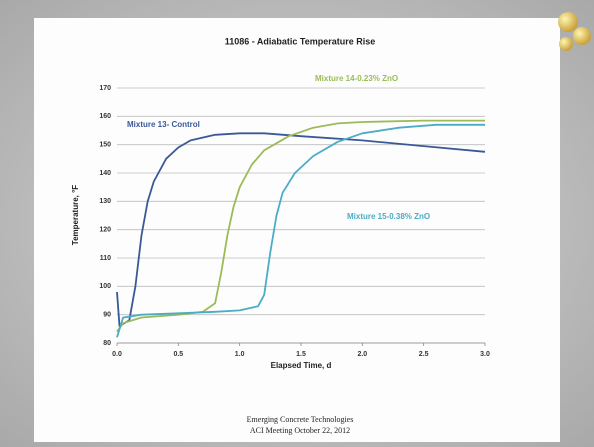 The image size is (594, 447). Describe the element at coordinates (105, 116) in the screenshot. I see `y-tick-label: 160` at that location.